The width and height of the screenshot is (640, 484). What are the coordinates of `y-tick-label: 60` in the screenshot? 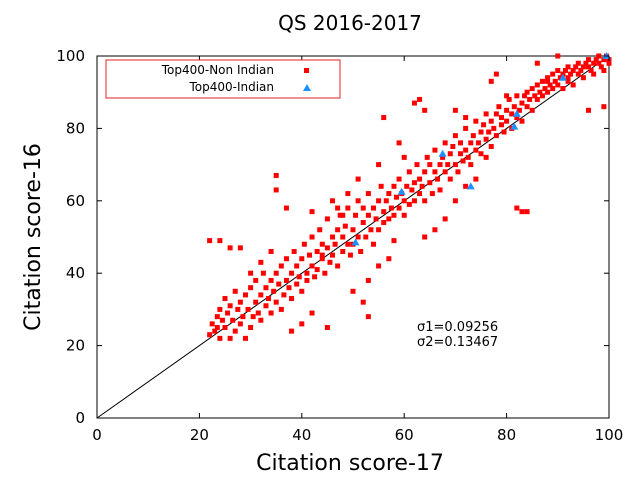 It's located at (75, 201).